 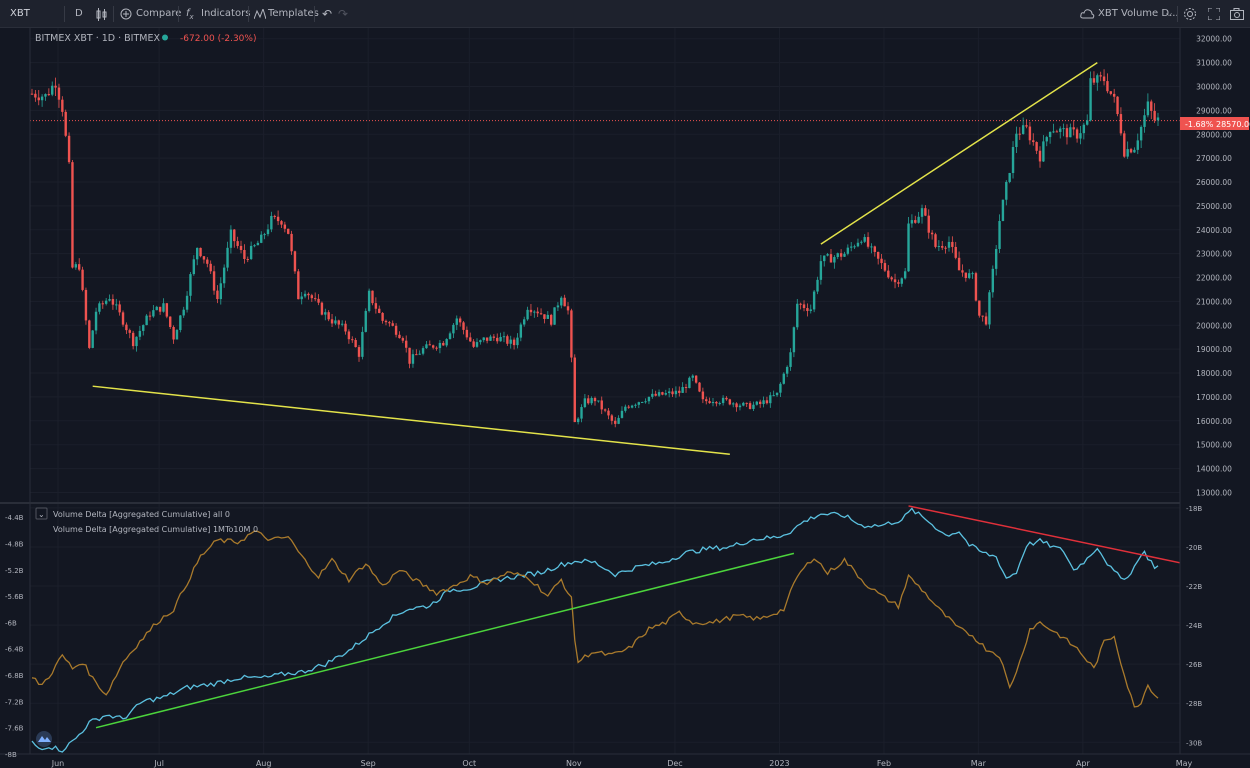 What do you see at coordinates (159, 13) in the screenshot?
I see `compare-button: Compare` at bounding box center [159, 13].